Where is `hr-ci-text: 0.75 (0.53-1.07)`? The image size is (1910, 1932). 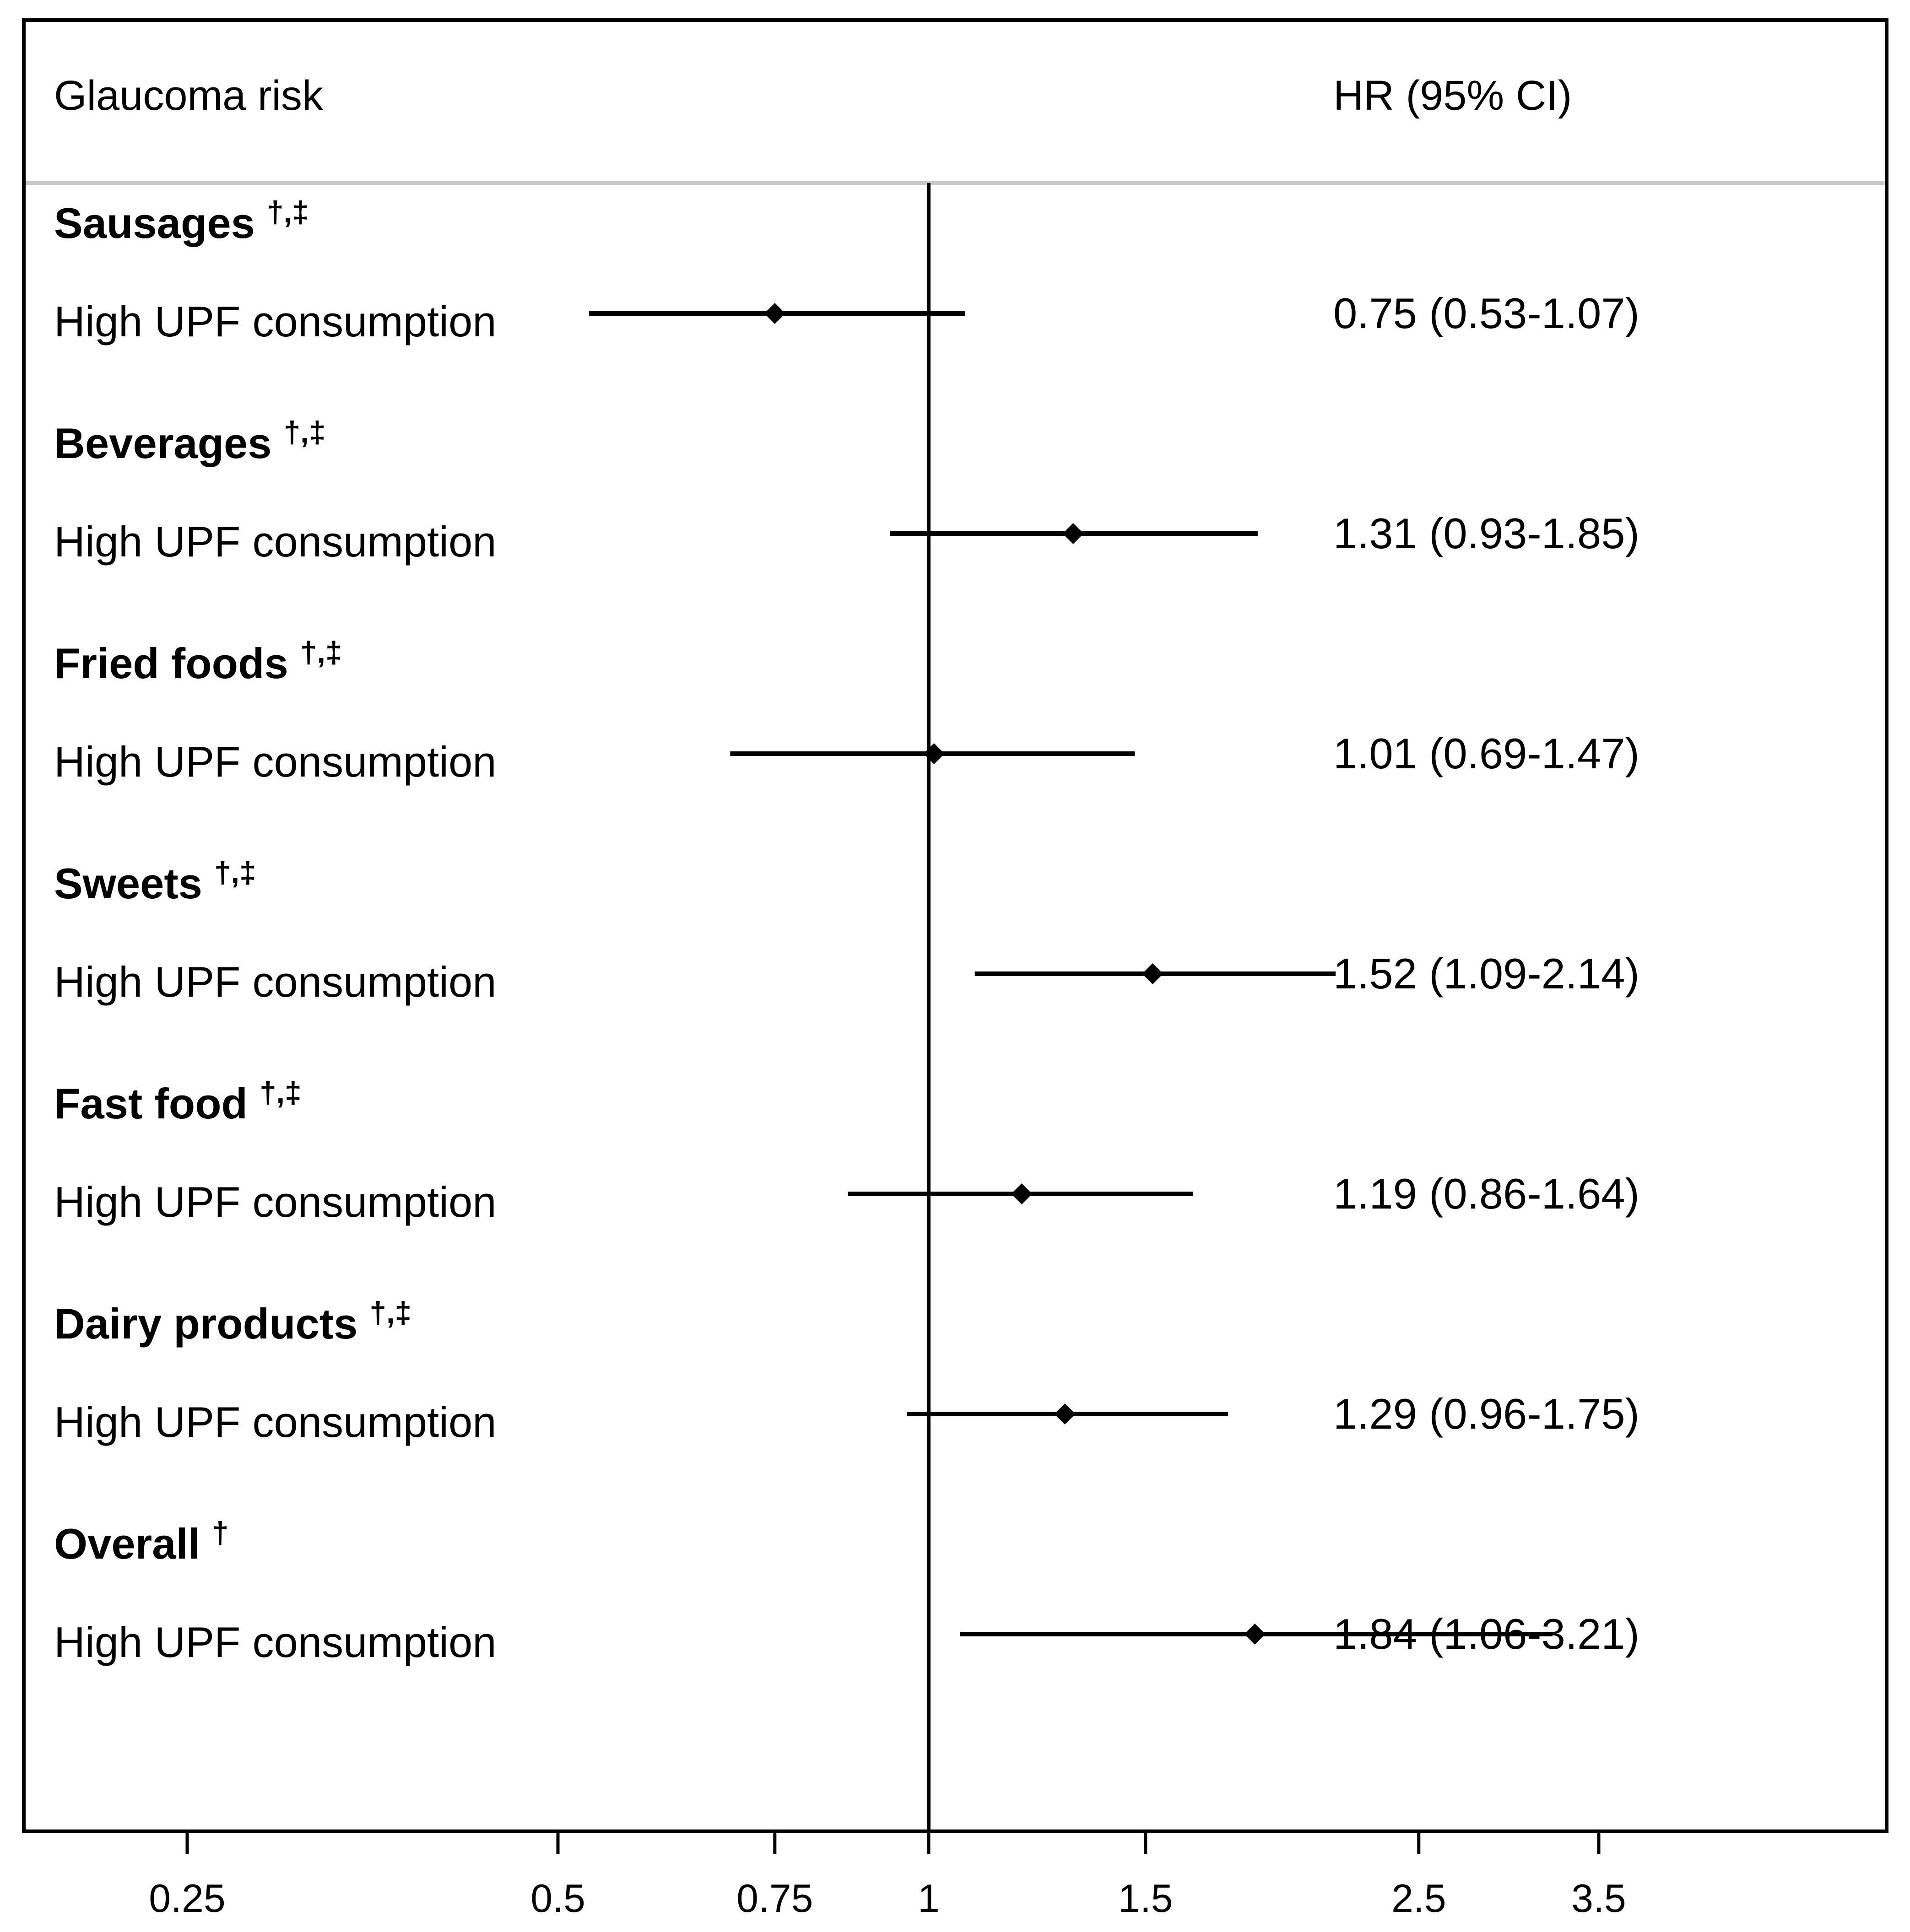 hr-ci-text: 0.75 (0.53-1.07) is located at coordinates (1486, 313).